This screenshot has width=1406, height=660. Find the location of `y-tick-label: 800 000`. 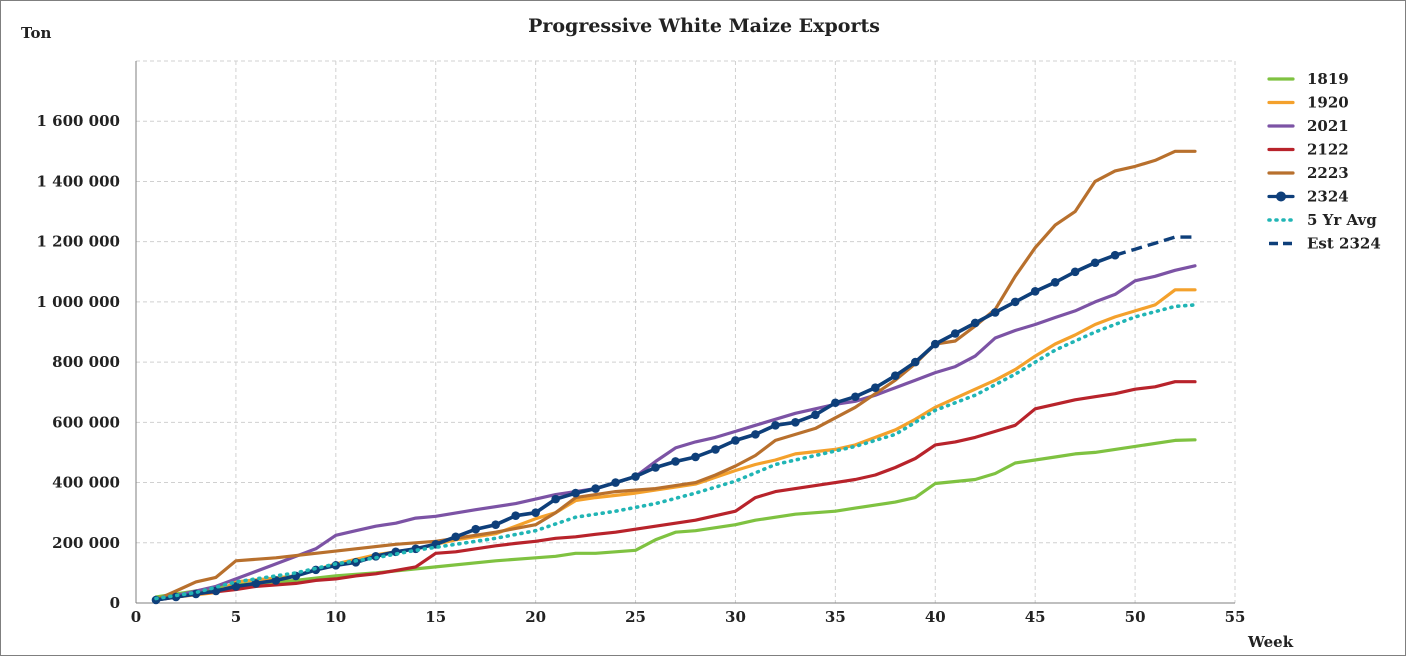

y-tick-label: 800 000 is located at coordinates (86, 362).